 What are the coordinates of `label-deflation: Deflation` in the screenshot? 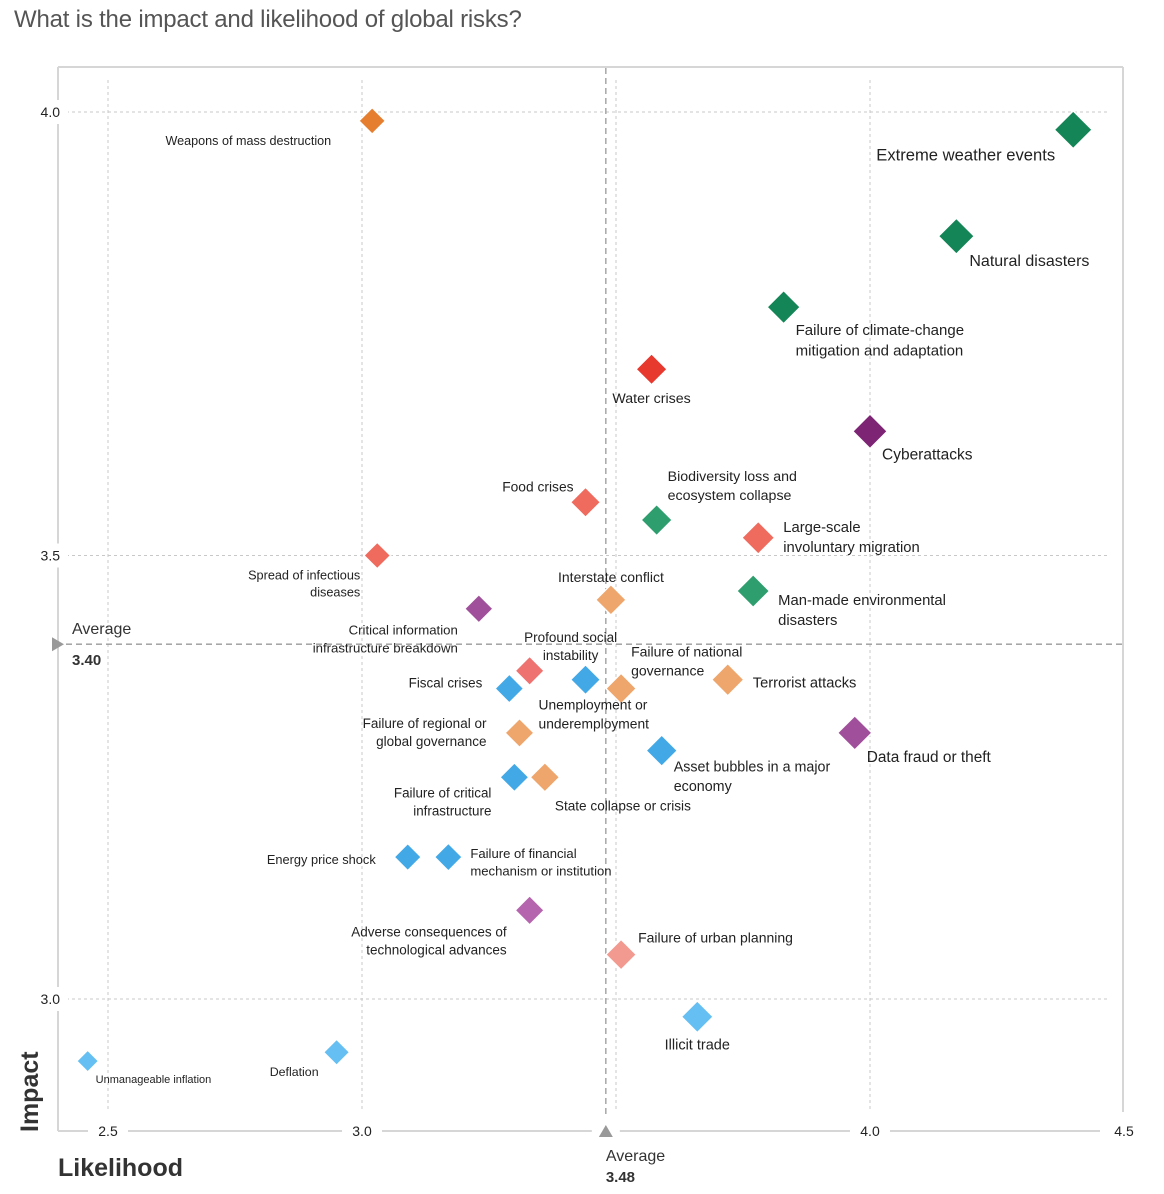 It's located at (294, 1072).